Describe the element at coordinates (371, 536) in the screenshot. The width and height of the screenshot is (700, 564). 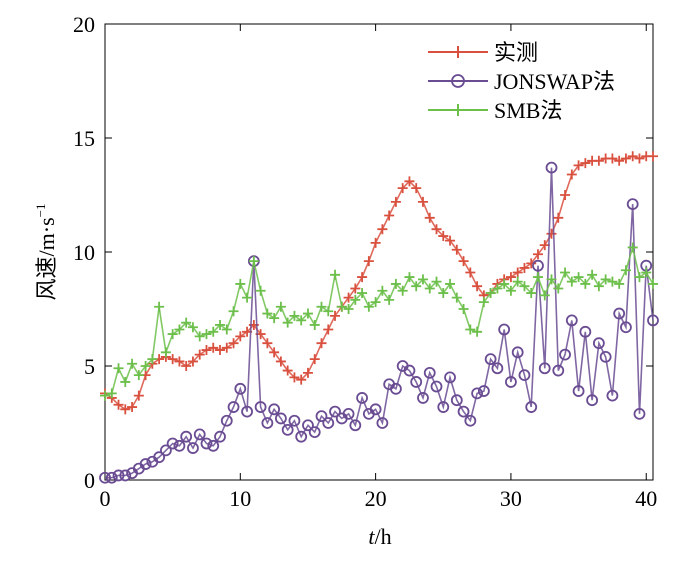
I see `x-axis-label-var: t` at that location.